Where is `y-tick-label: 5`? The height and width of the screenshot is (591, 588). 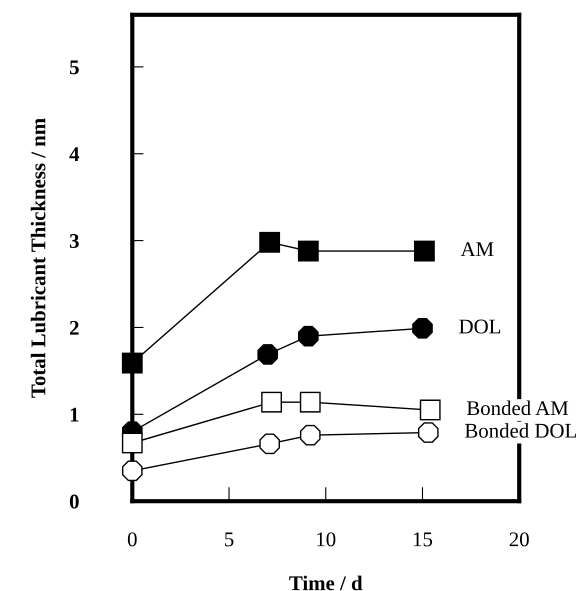
y-tick-label: 5 is located at coordinates (74, 67).